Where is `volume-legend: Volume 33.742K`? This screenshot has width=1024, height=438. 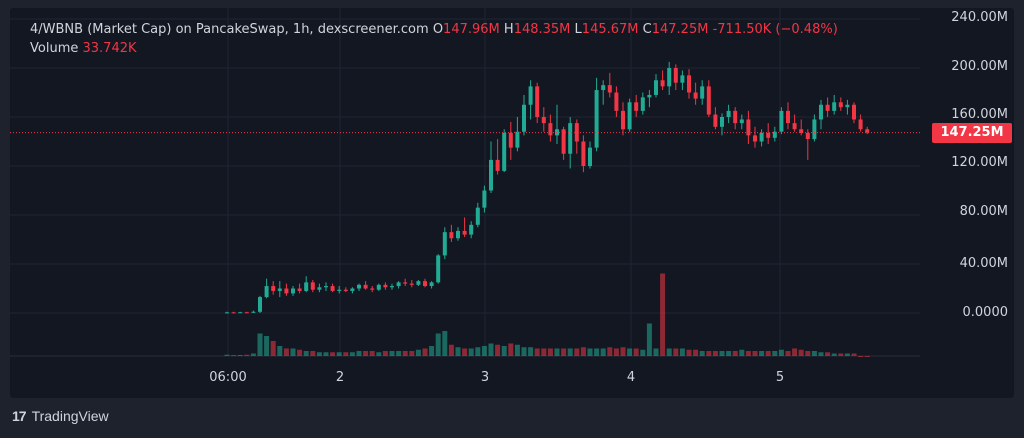 volume-legend: Volume 33.742K is located at coordinates (83, 48).